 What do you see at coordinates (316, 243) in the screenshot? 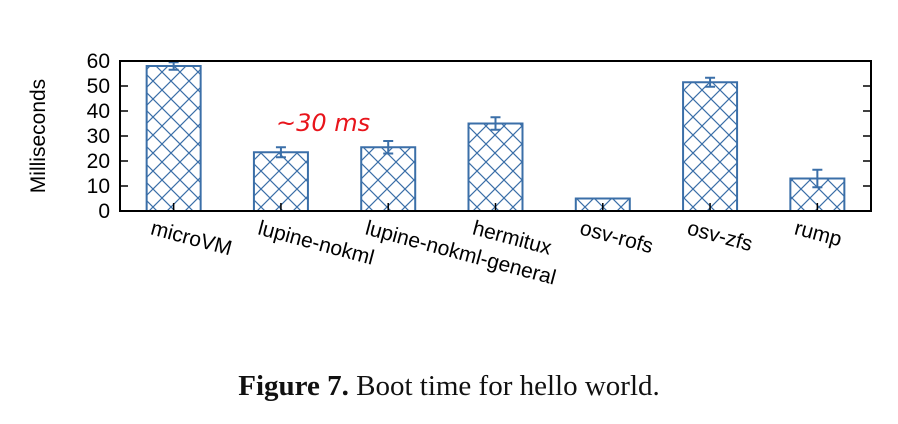
I see `category-label: lupine-nokml` at bounding box center [316, 243].